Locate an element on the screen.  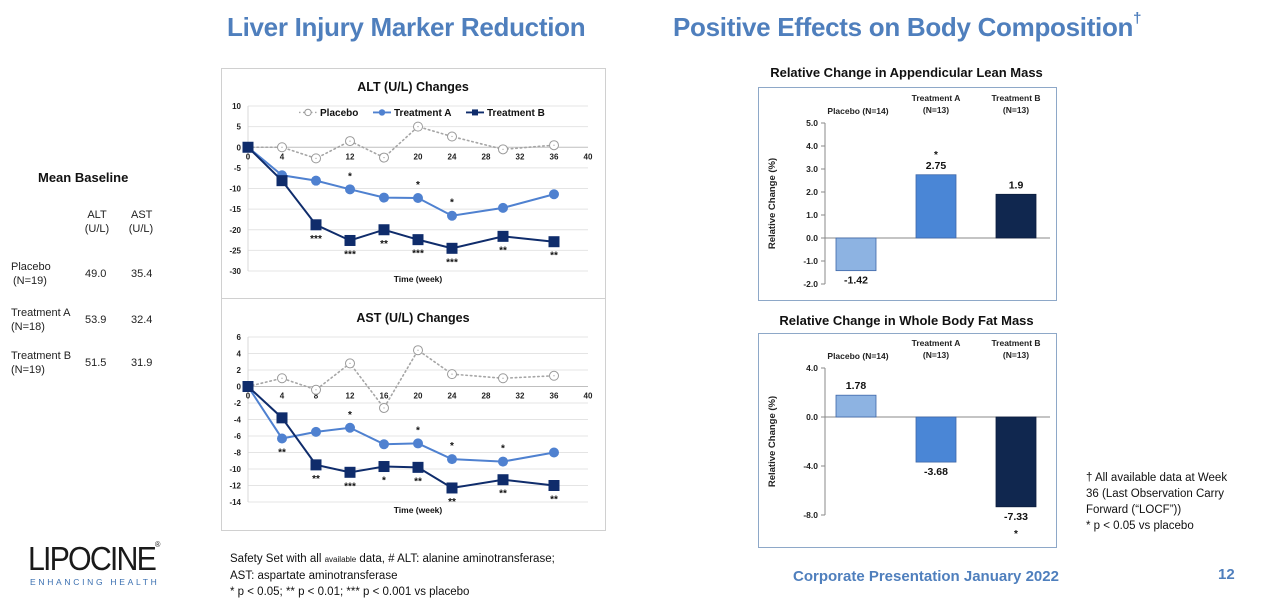
x-tick-label: 28 is located at coordinates (486, 396).